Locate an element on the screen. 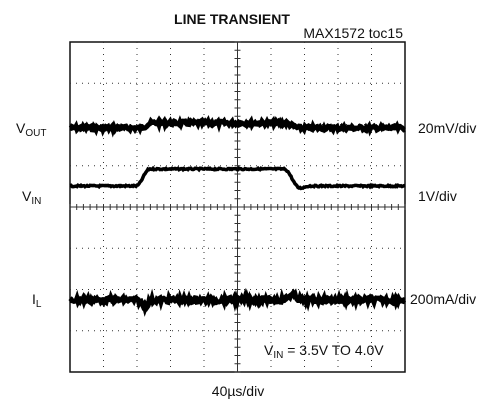 The image size is (496, 409). title: LINE TRANSIENT is located at coordinates (232, 19).